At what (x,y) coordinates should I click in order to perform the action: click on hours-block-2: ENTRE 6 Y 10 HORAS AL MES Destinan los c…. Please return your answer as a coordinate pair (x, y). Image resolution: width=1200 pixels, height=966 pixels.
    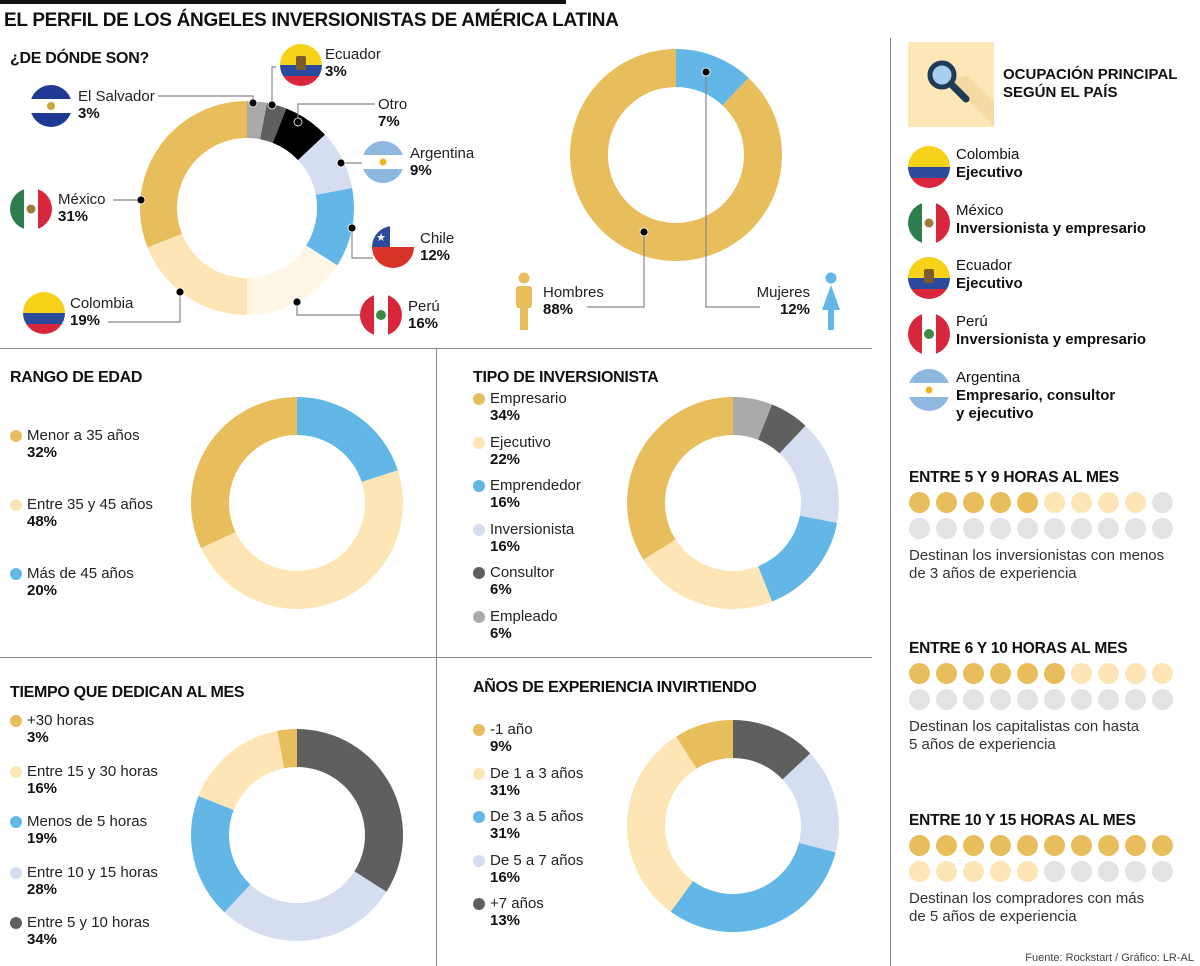
    Looking at the image, I should click on (1054, 697).